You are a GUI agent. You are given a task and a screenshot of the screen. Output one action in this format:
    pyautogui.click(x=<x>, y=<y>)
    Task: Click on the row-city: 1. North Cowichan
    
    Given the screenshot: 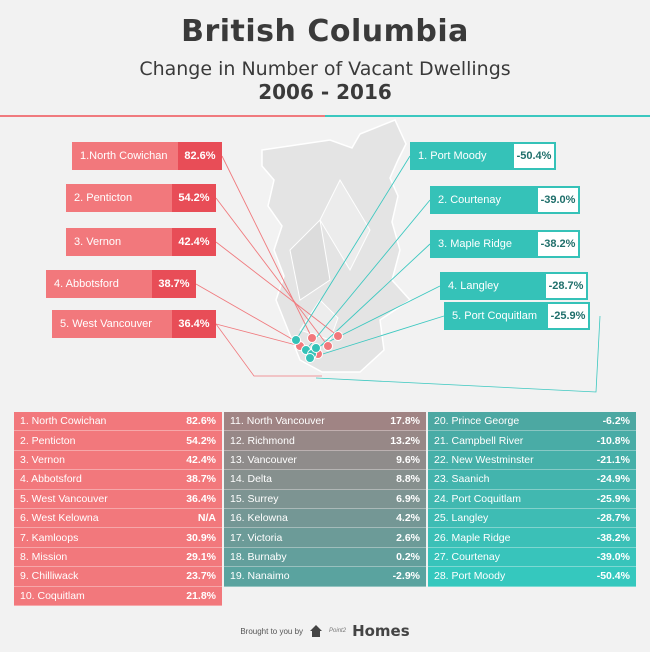 What is the action you would take?
    pyautogui.click(x=63, y=421)
    